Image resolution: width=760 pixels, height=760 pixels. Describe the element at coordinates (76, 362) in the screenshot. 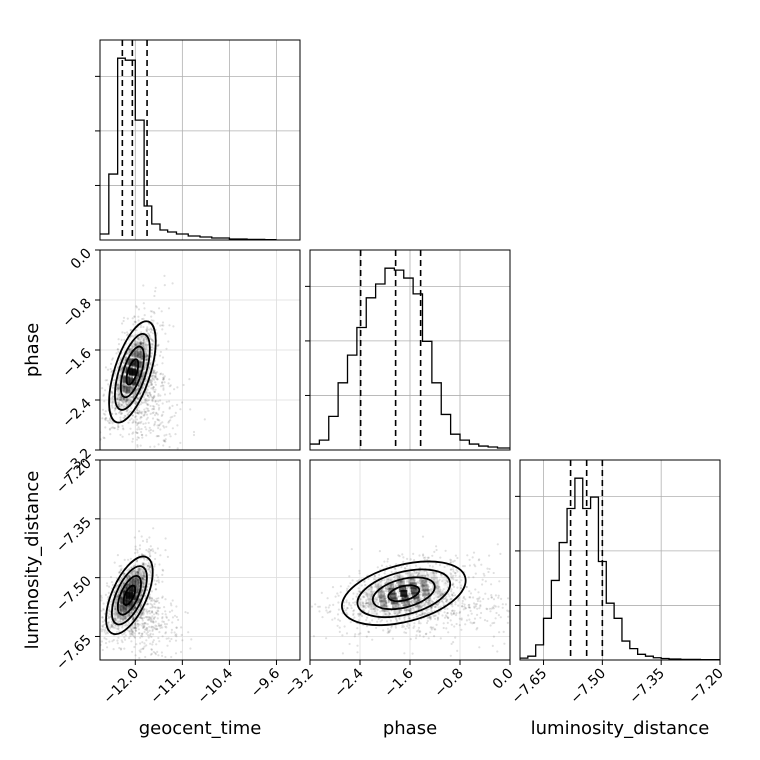

I see `y-tick-label: −1.6` at that location.